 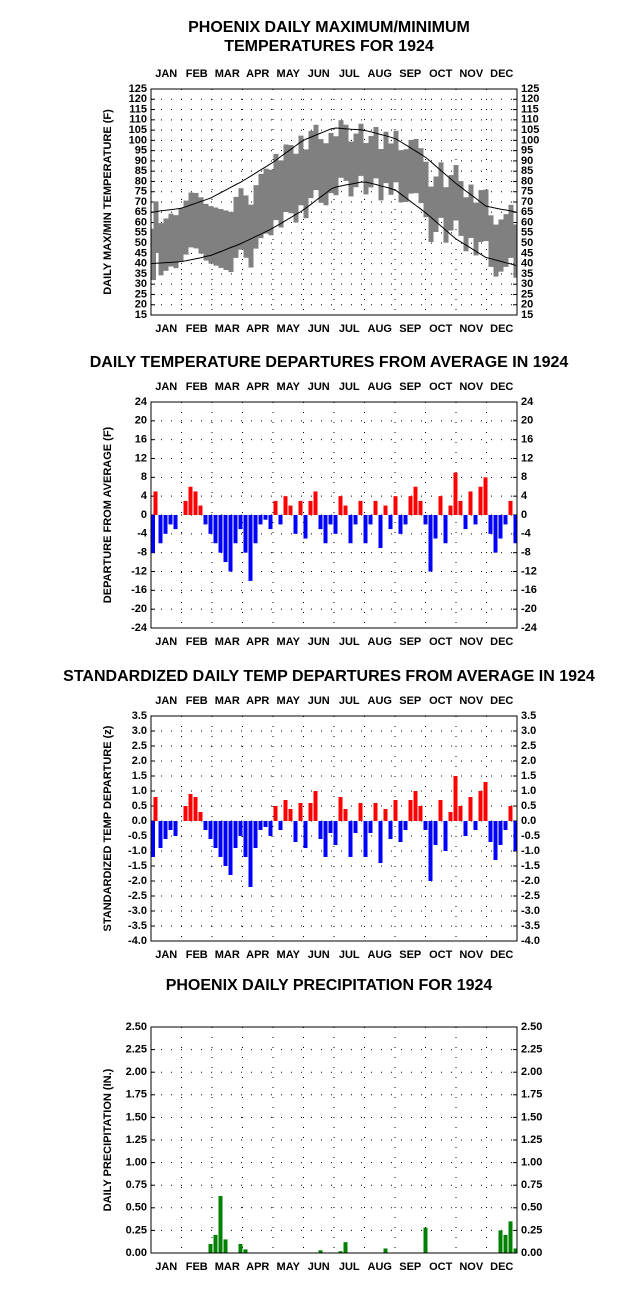 What do you see at coordinates (527, 421) in the screenshot?
I see `y-tick-label-right: 20` at bounding box center [527, 421].